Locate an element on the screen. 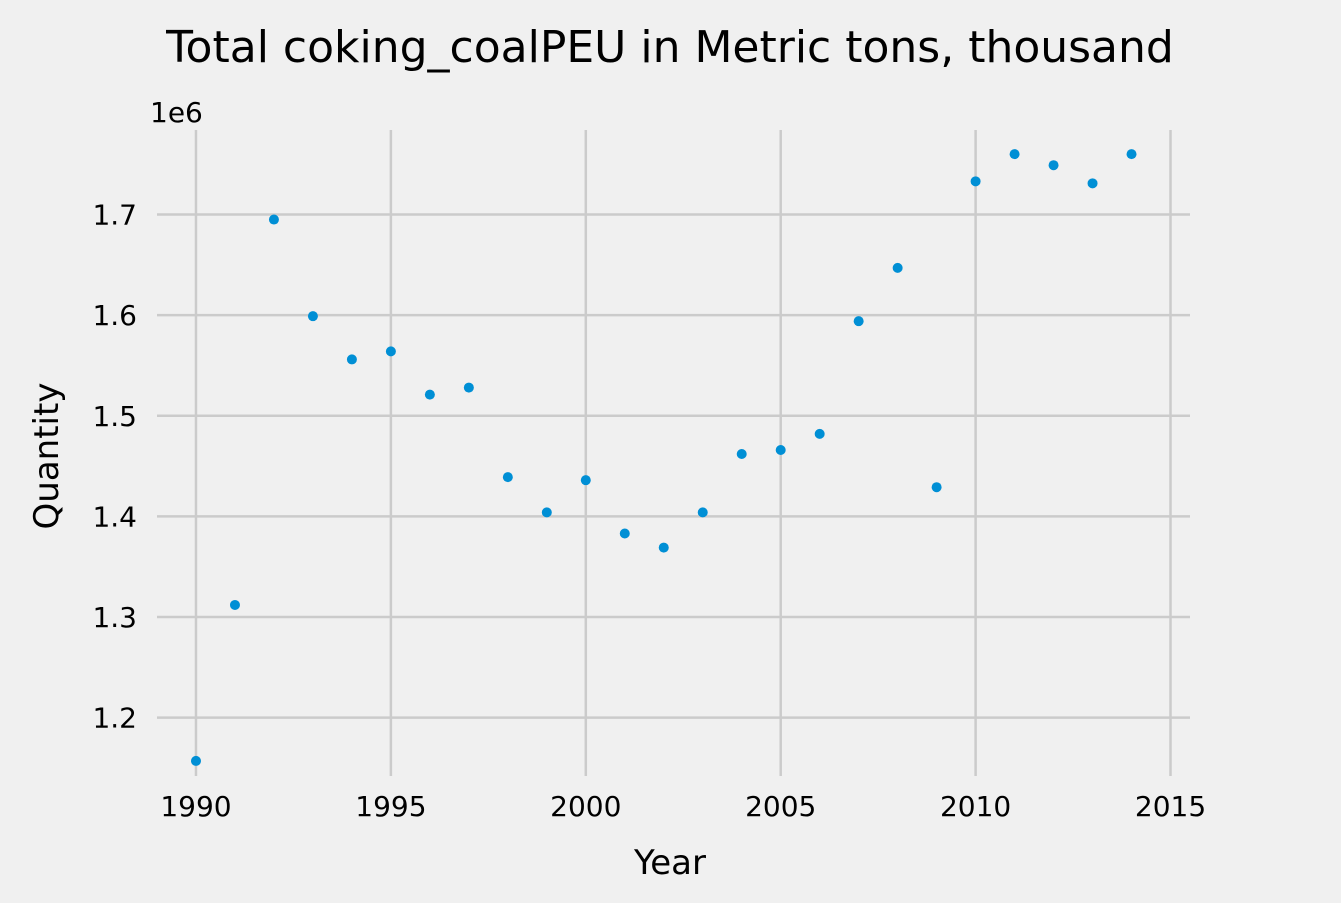  y-tick-label: 1.5 is located at coordinates (114, 416).